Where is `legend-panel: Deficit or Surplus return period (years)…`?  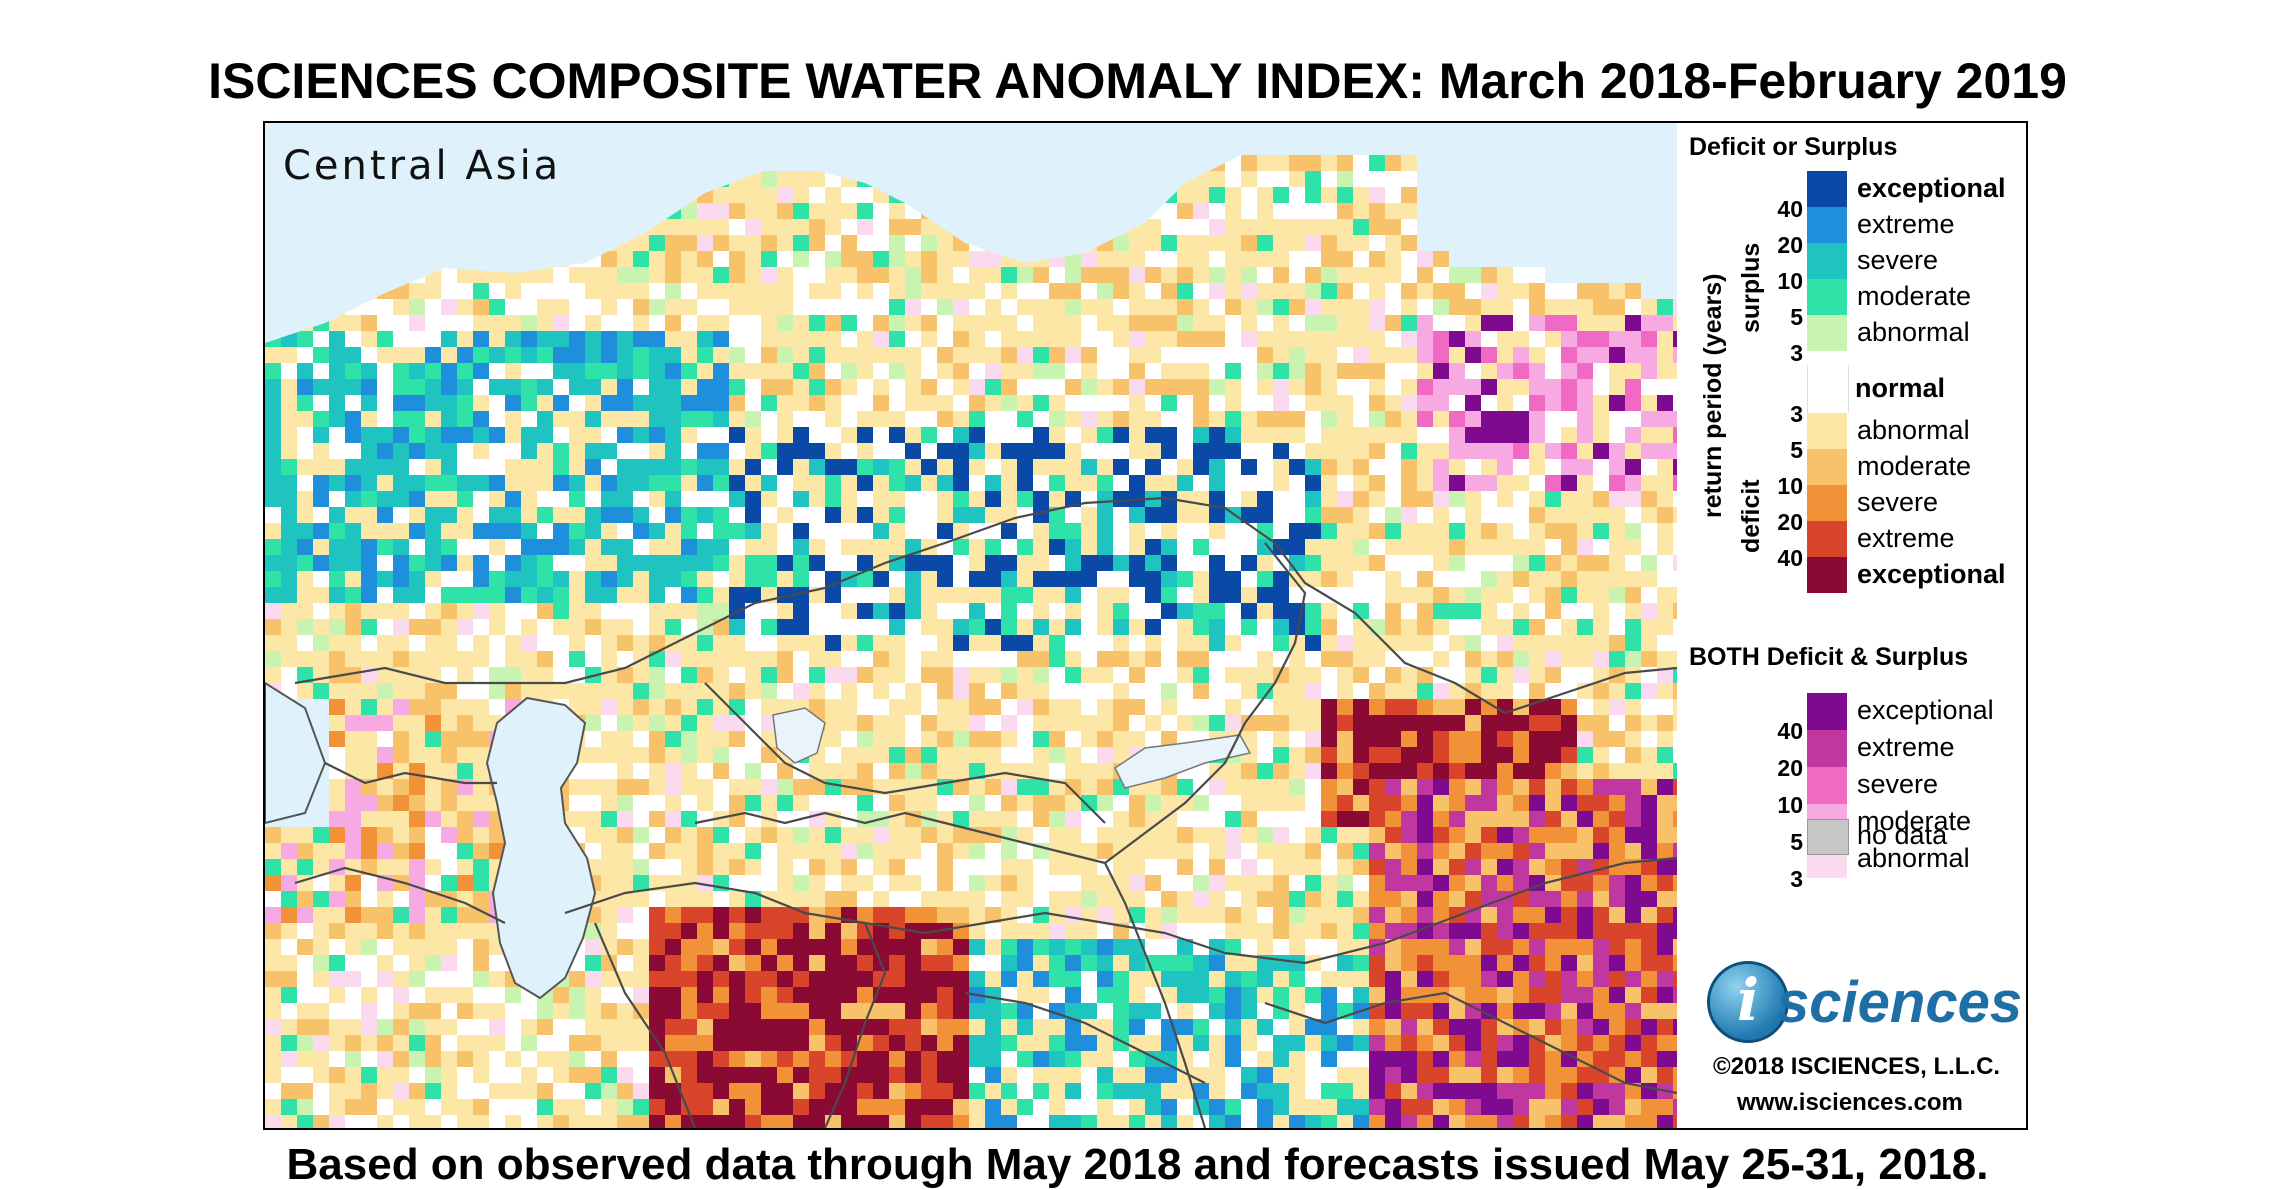
legend-panel: Deficit or Surplus return period (years)… is located at coordinates (1851, 625).